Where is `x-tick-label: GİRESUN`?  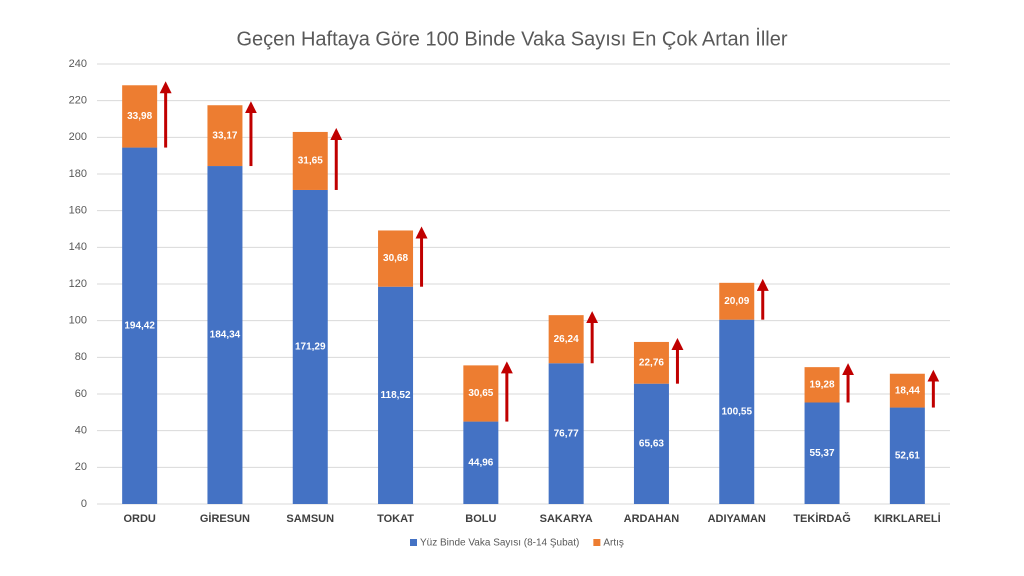 x-tick-label: GİRESUN is located at coordinates (225, 518).